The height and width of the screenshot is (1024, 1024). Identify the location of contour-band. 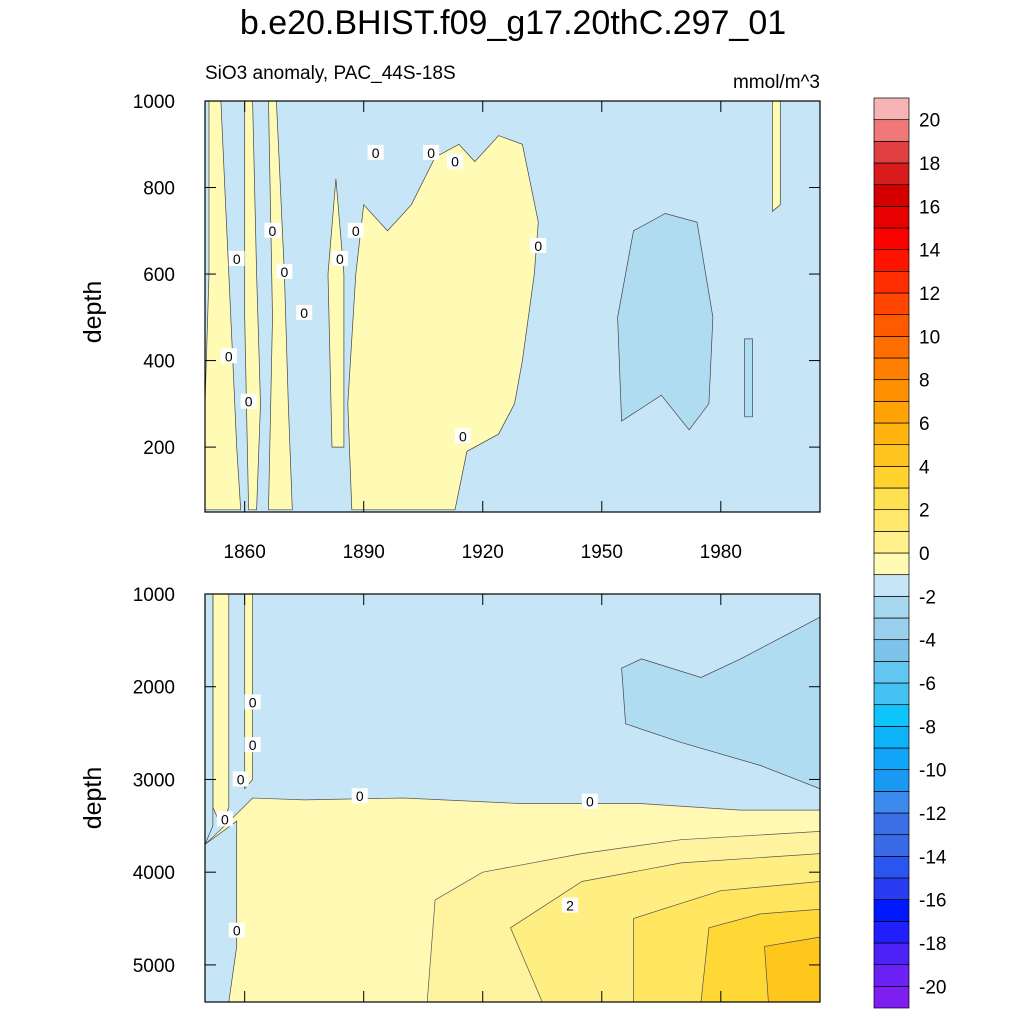
(792, 969).